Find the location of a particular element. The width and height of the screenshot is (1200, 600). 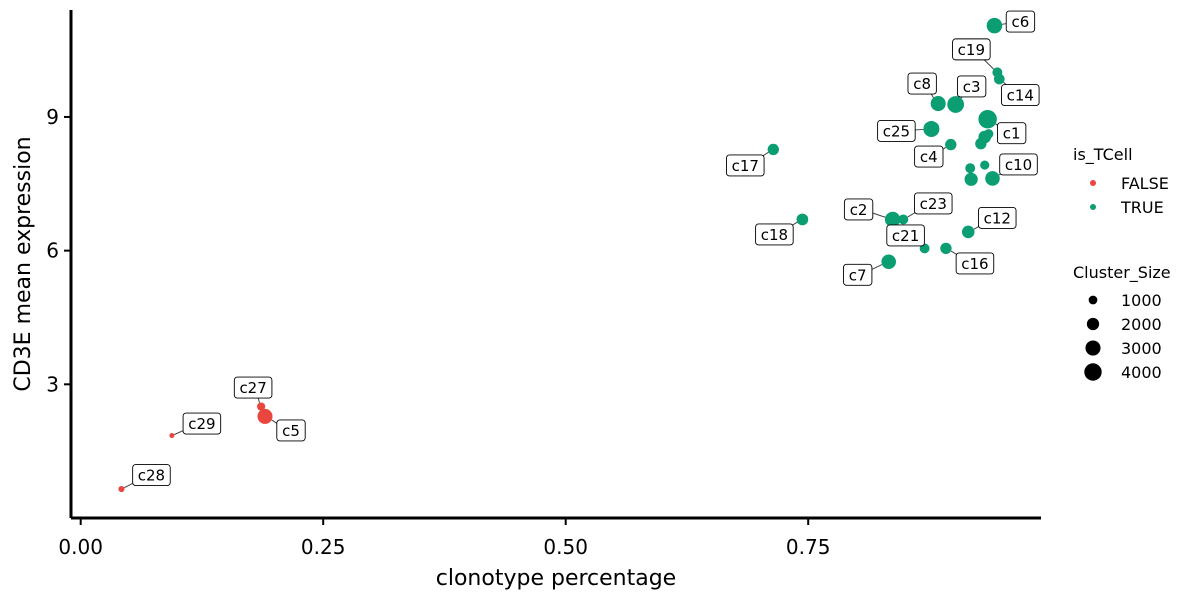

point-label-c29: c29 is located at coordinates (202, 423).